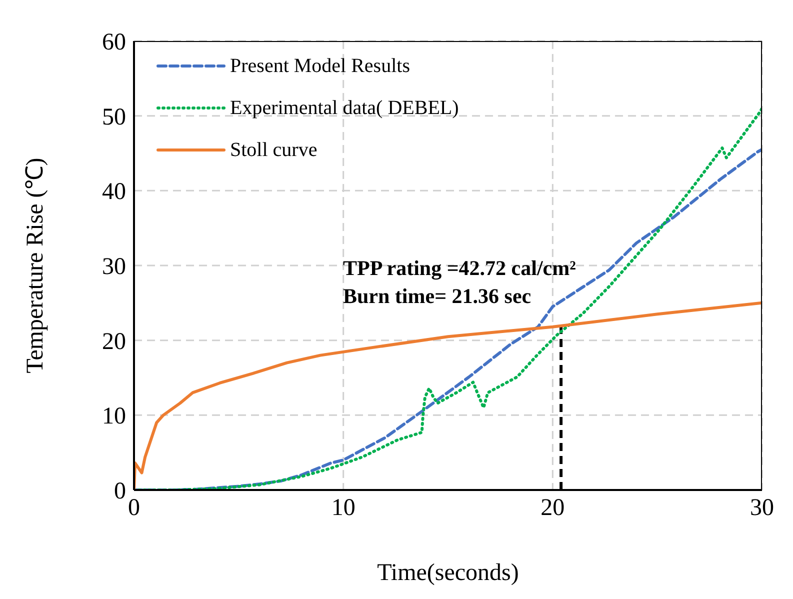  What do you see at coordinates (762, 508) in the screenshot?
I see `x-tick-label: 30` at bounding box center [762, 508].